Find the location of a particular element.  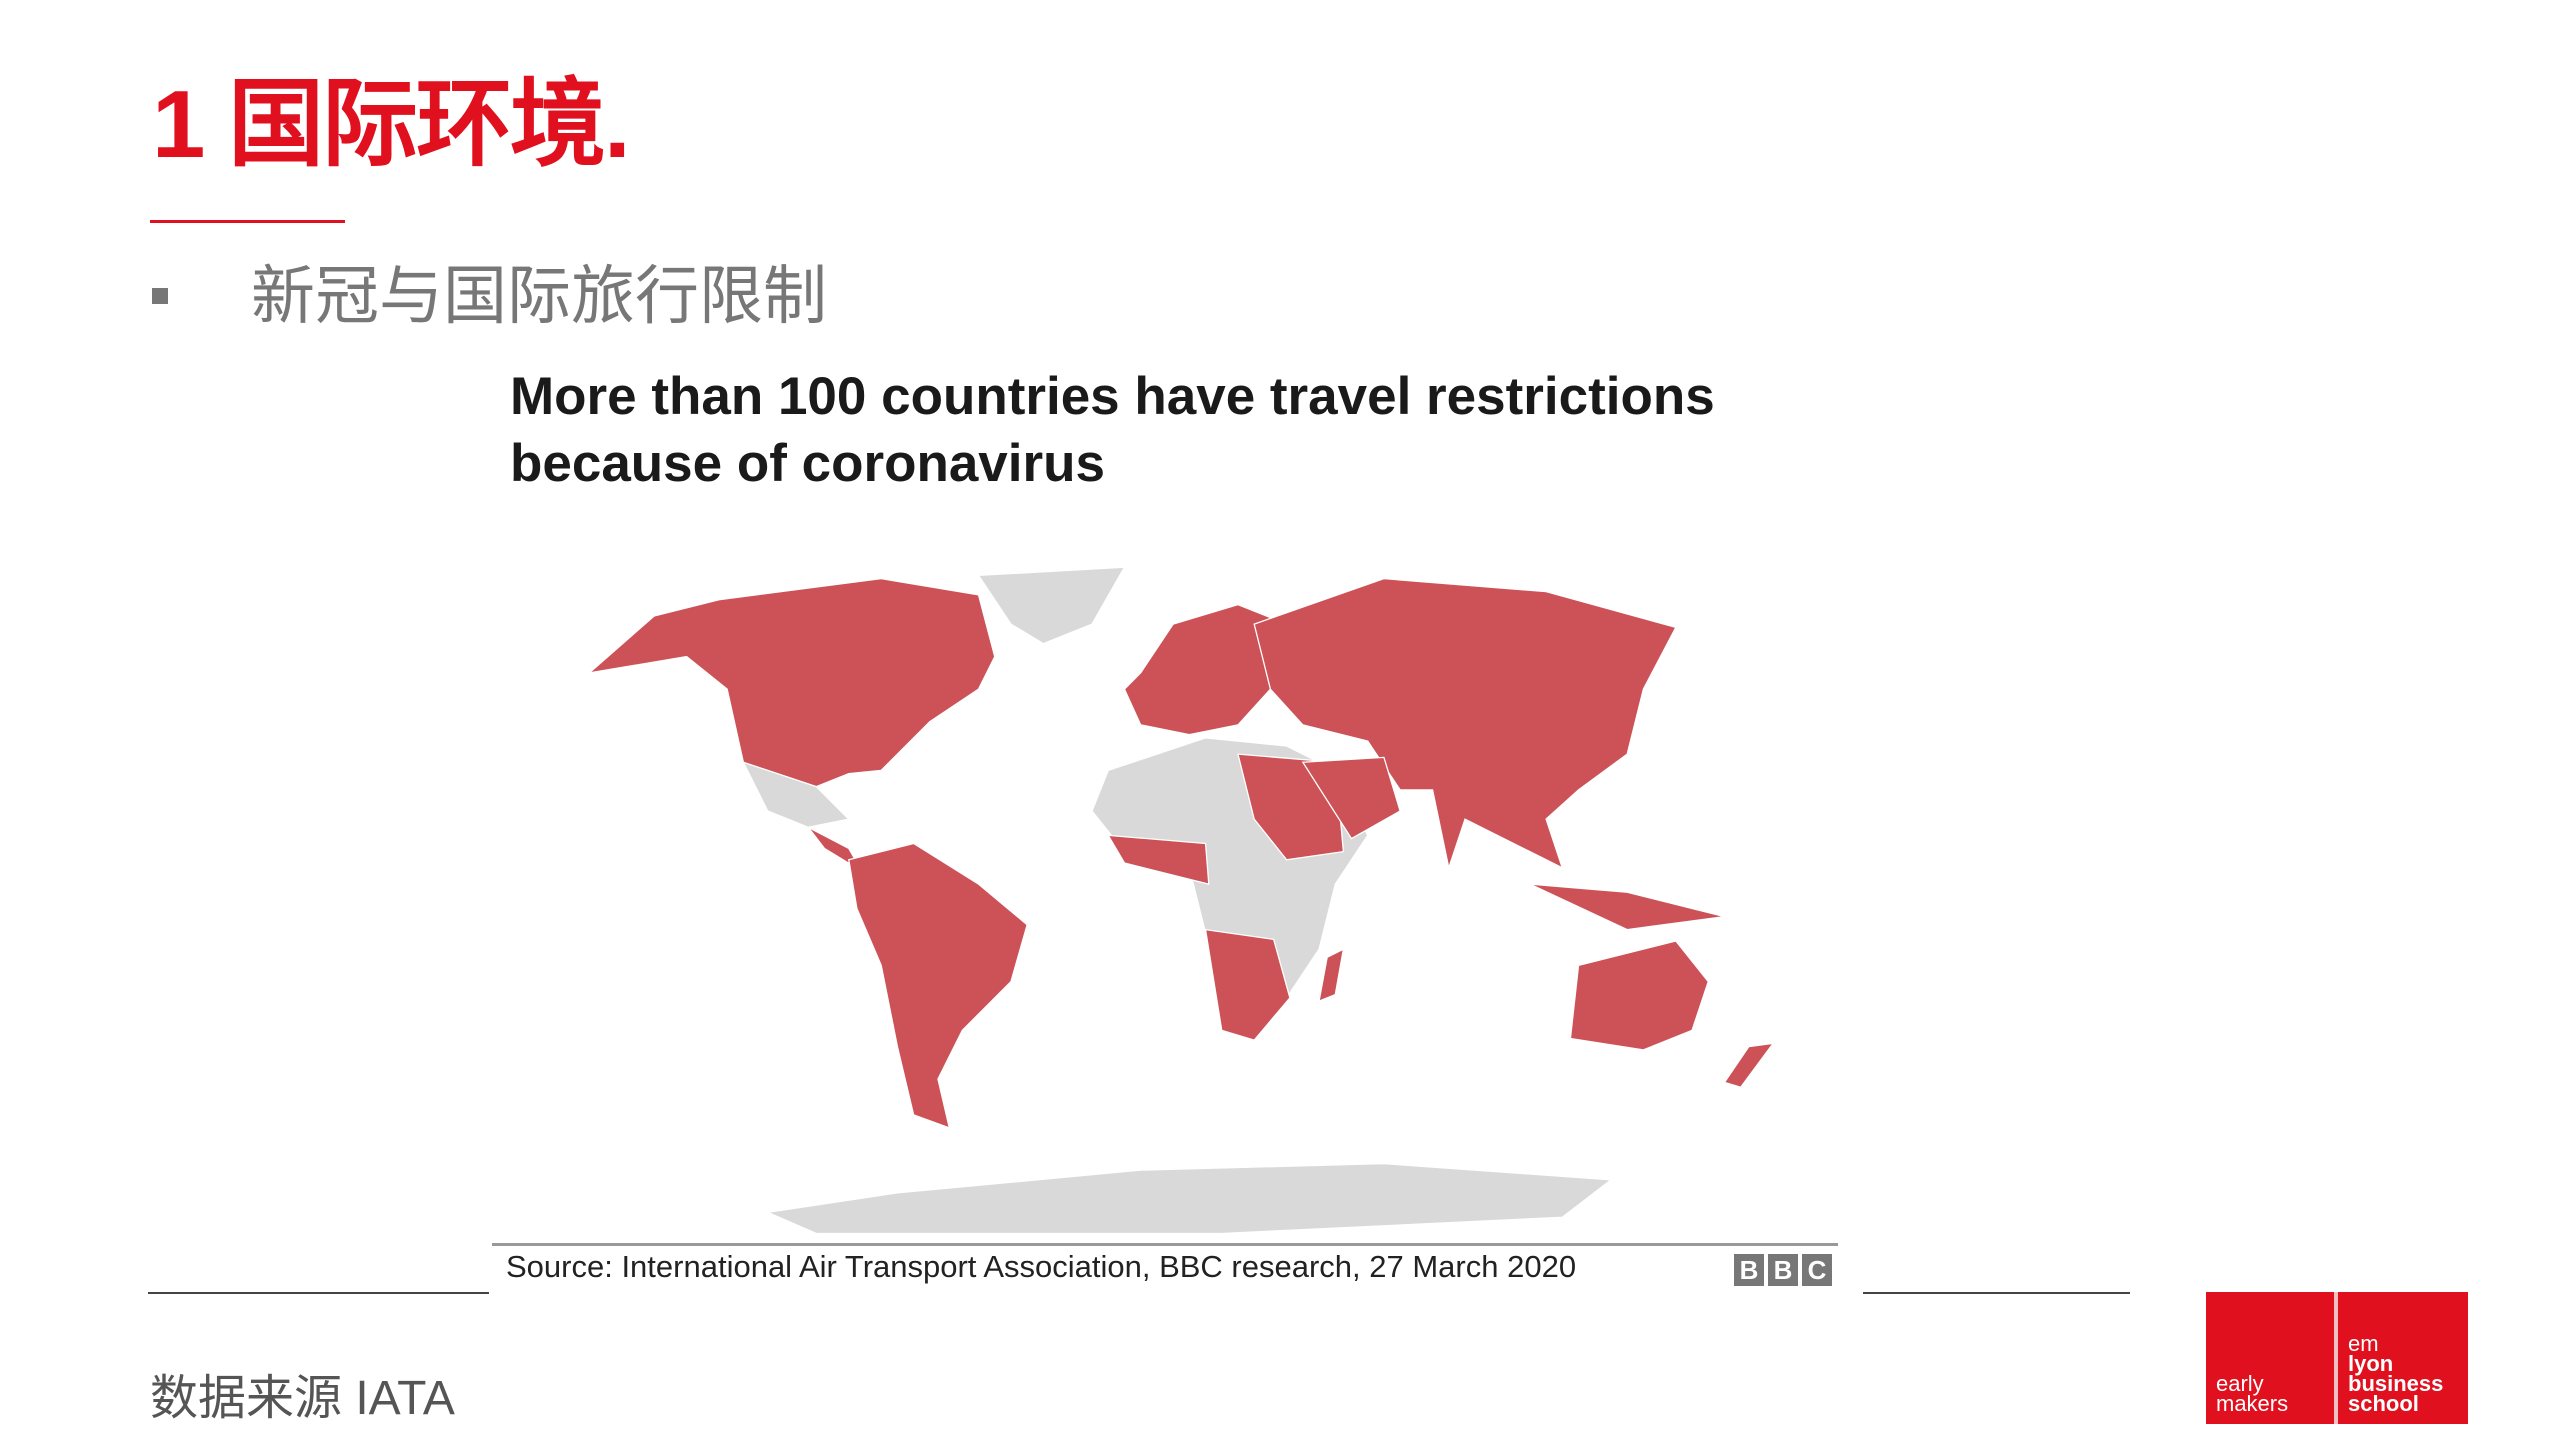

logo-separator is located at coordinates (2336, 1358).